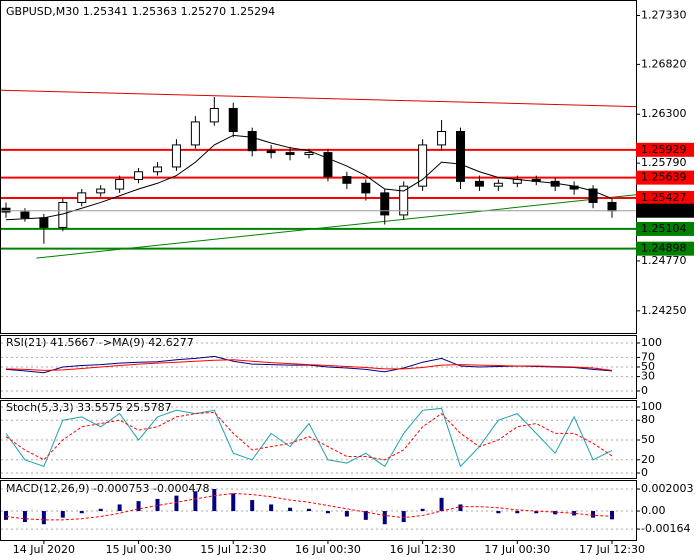 This screenshot has width=700, height=560. What do you see at coordinates (139, 549) in the screenshot?
I see `x-tick-label: 15 Jul 00:30` at bounding box center [139, 549].